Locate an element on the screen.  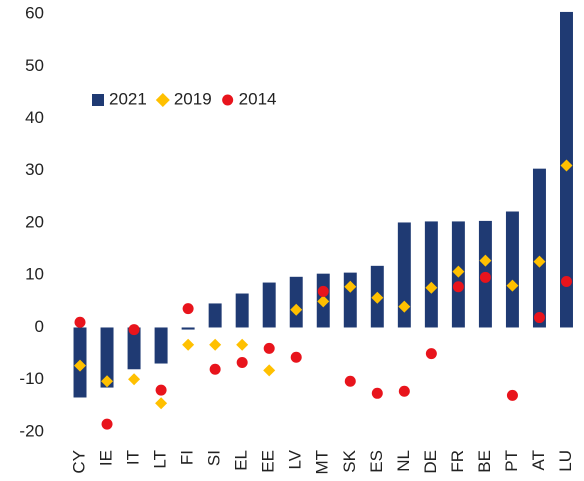
y-tick-label: 30 is located at coordinates (34, 169).